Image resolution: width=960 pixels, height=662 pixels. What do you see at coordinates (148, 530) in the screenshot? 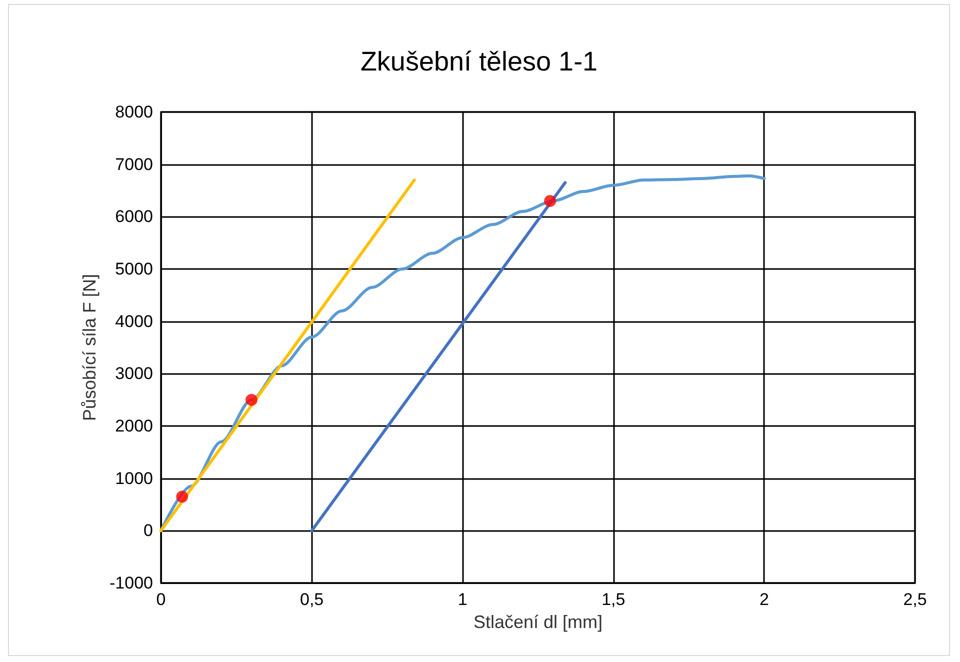
I see `y-tick-label: 0` at bounding box center [148, 530].